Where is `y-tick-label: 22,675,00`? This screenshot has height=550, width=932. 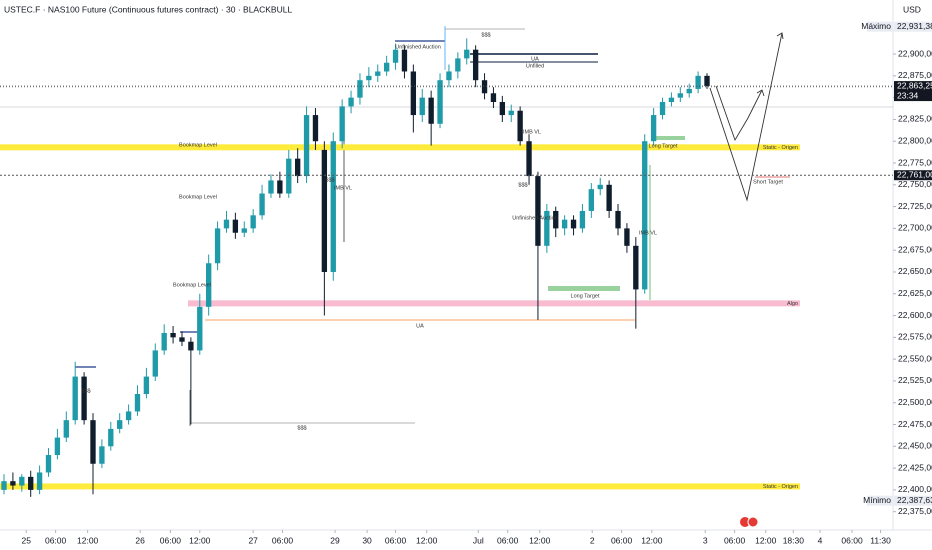 y-tick-label: 22,675,00 is located at coordinates (915, 249).